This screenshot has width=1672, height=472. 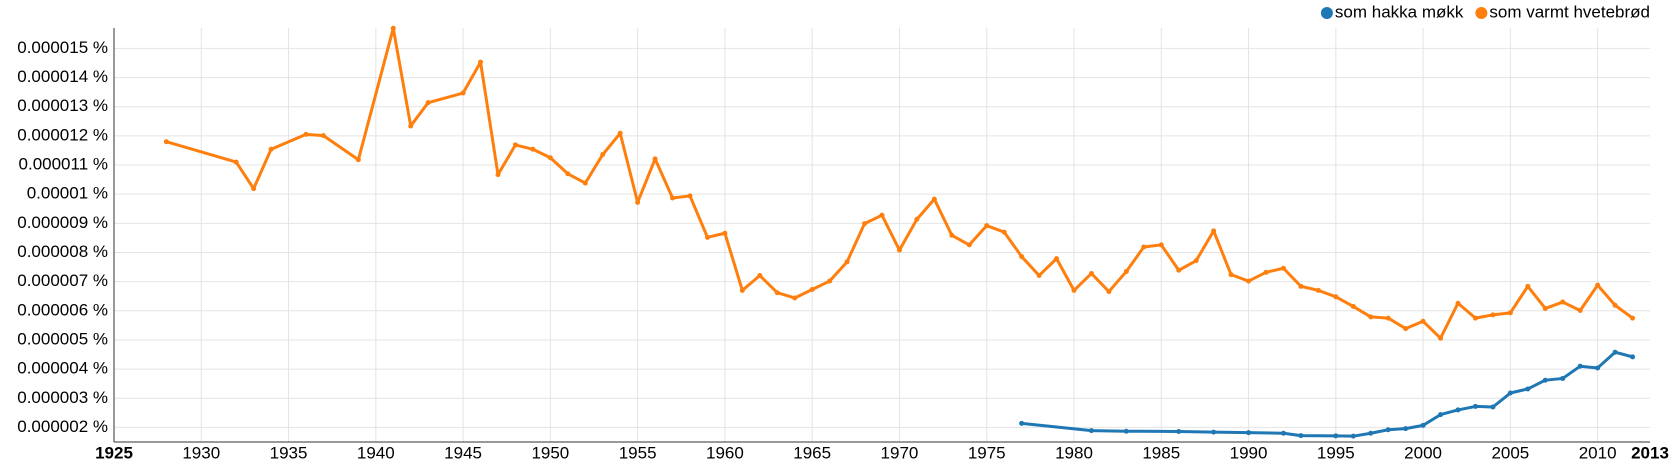 What do you see at coordinates (1074, 452) in the screenshot?
I see `x-tick-label: 1980` at bounding box center [1074, 452].